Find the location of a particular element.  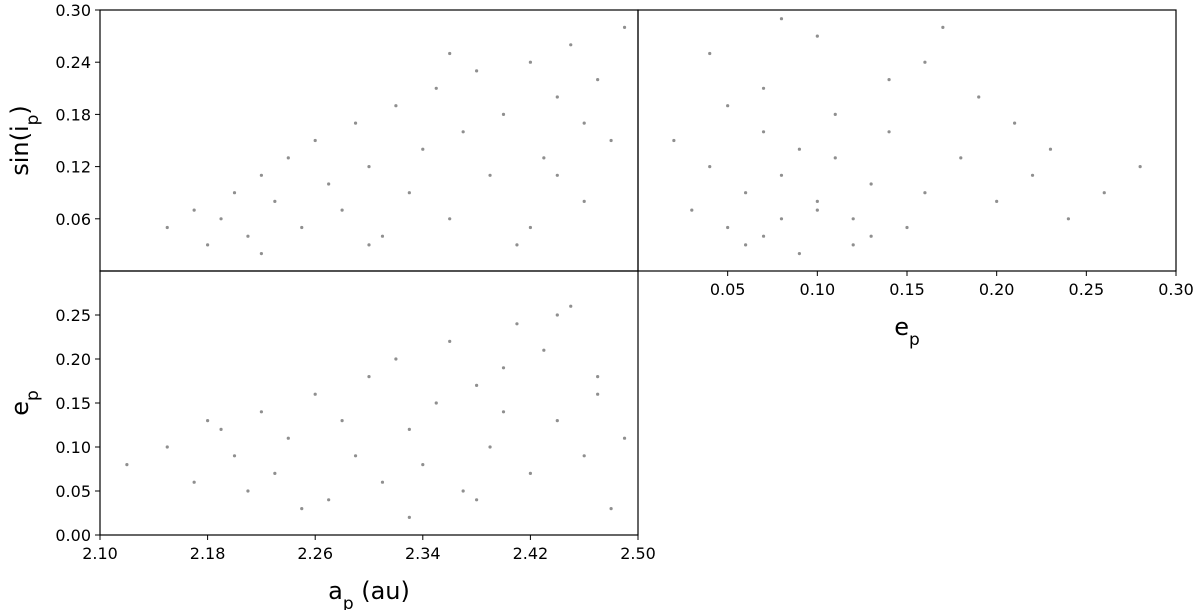

y-tick-label: 0.12 is located at coordinates (73, 167).